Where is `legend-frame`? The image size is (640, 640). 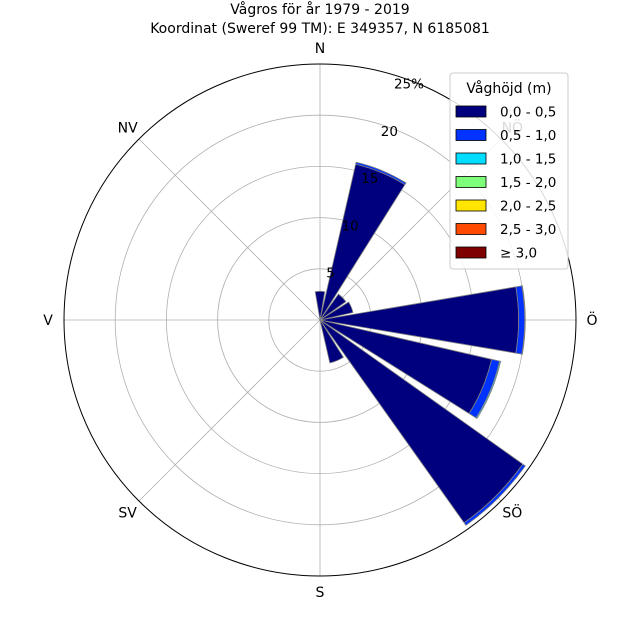 legend-frame is located at coordinates (509, 171).